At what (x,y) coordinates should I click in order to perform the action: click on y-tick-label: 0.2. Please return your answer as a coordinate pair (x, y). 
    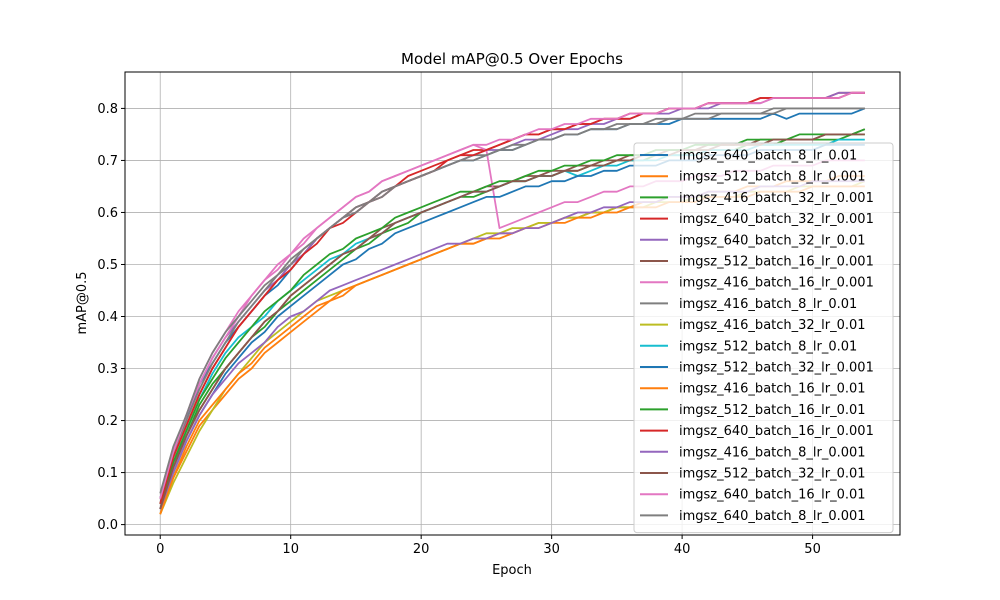
    Looking at the image, I should click on (107, 421).